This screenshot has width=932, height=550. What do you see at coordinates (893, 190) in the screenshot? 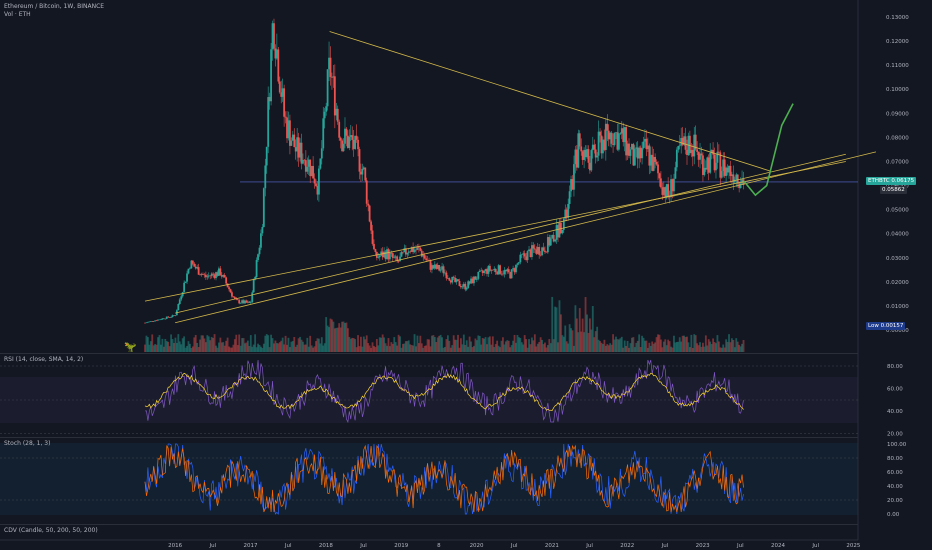
I see `second-price-tag: 0.05862` at bounding box center [893, 190].